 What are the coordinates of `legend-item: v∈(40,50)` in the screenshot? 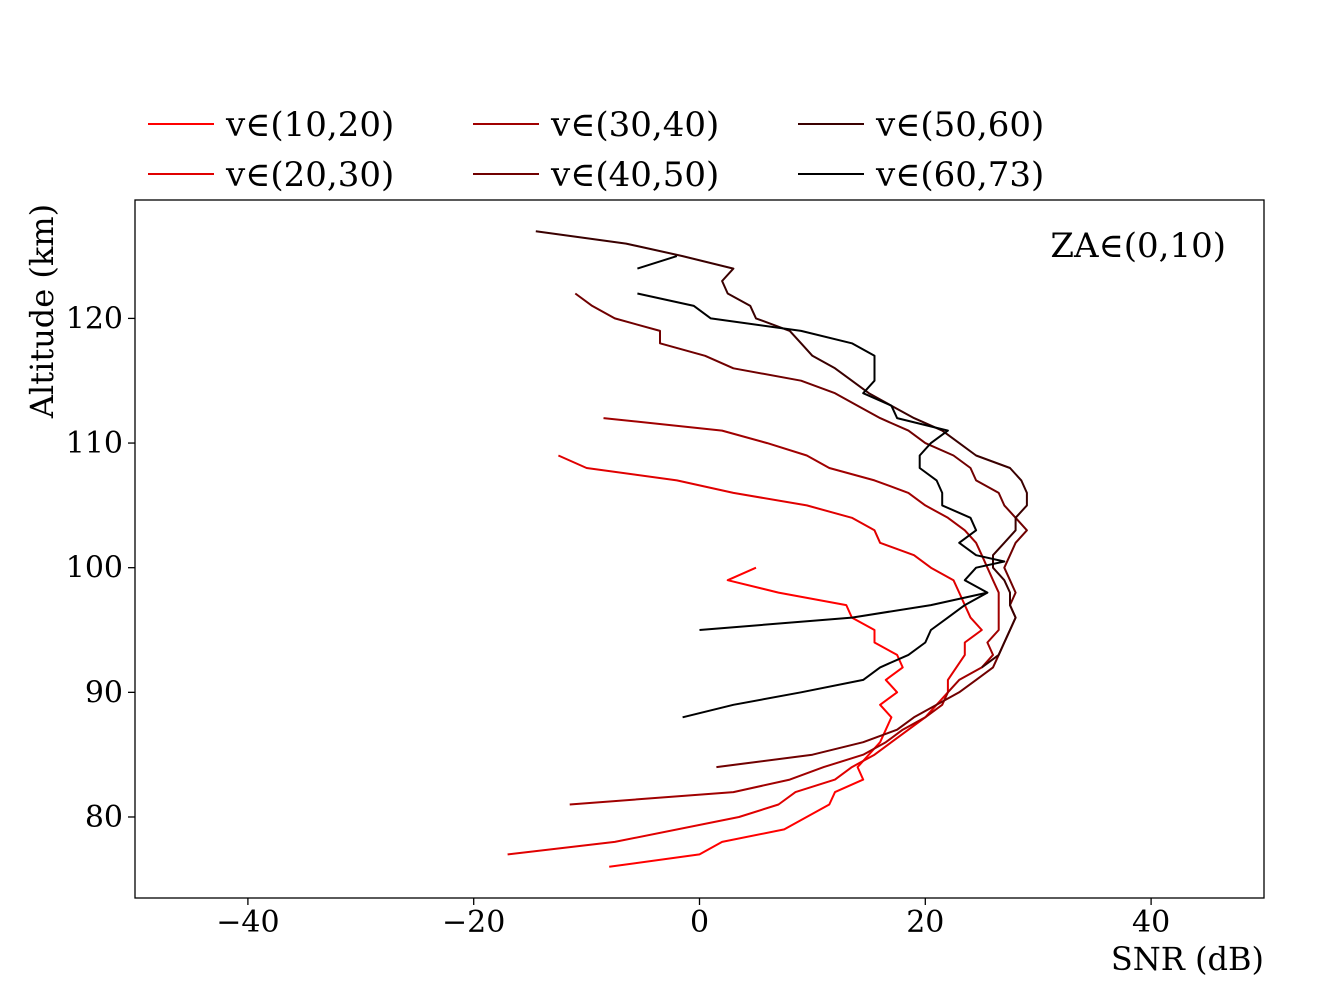 It's located at (596, 175).